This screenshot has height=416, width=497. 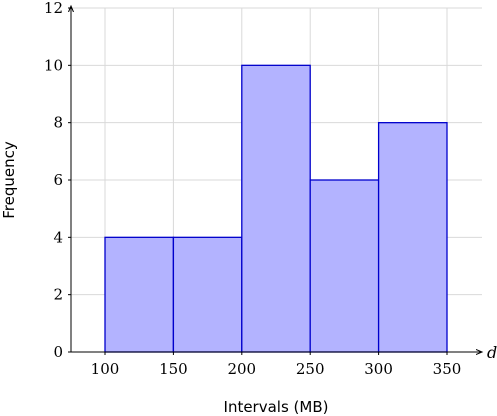 What do you see at coordinates (58, 180) in the screenshot?
I see `y-tick-label-6: 6` at bounding box center [58, 180].